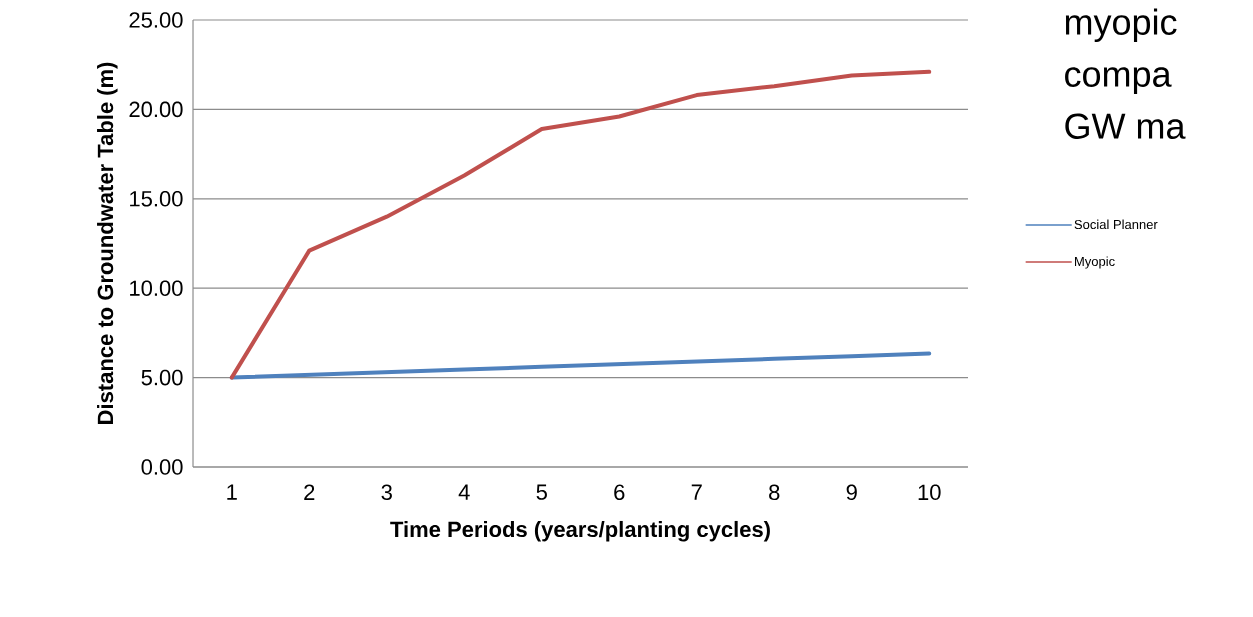 The image size is (1253, 617). What do you see at coordinates (851, 492) in the screenshot?
I see `x-tick-label: 9` at bounding box center [851, 492].